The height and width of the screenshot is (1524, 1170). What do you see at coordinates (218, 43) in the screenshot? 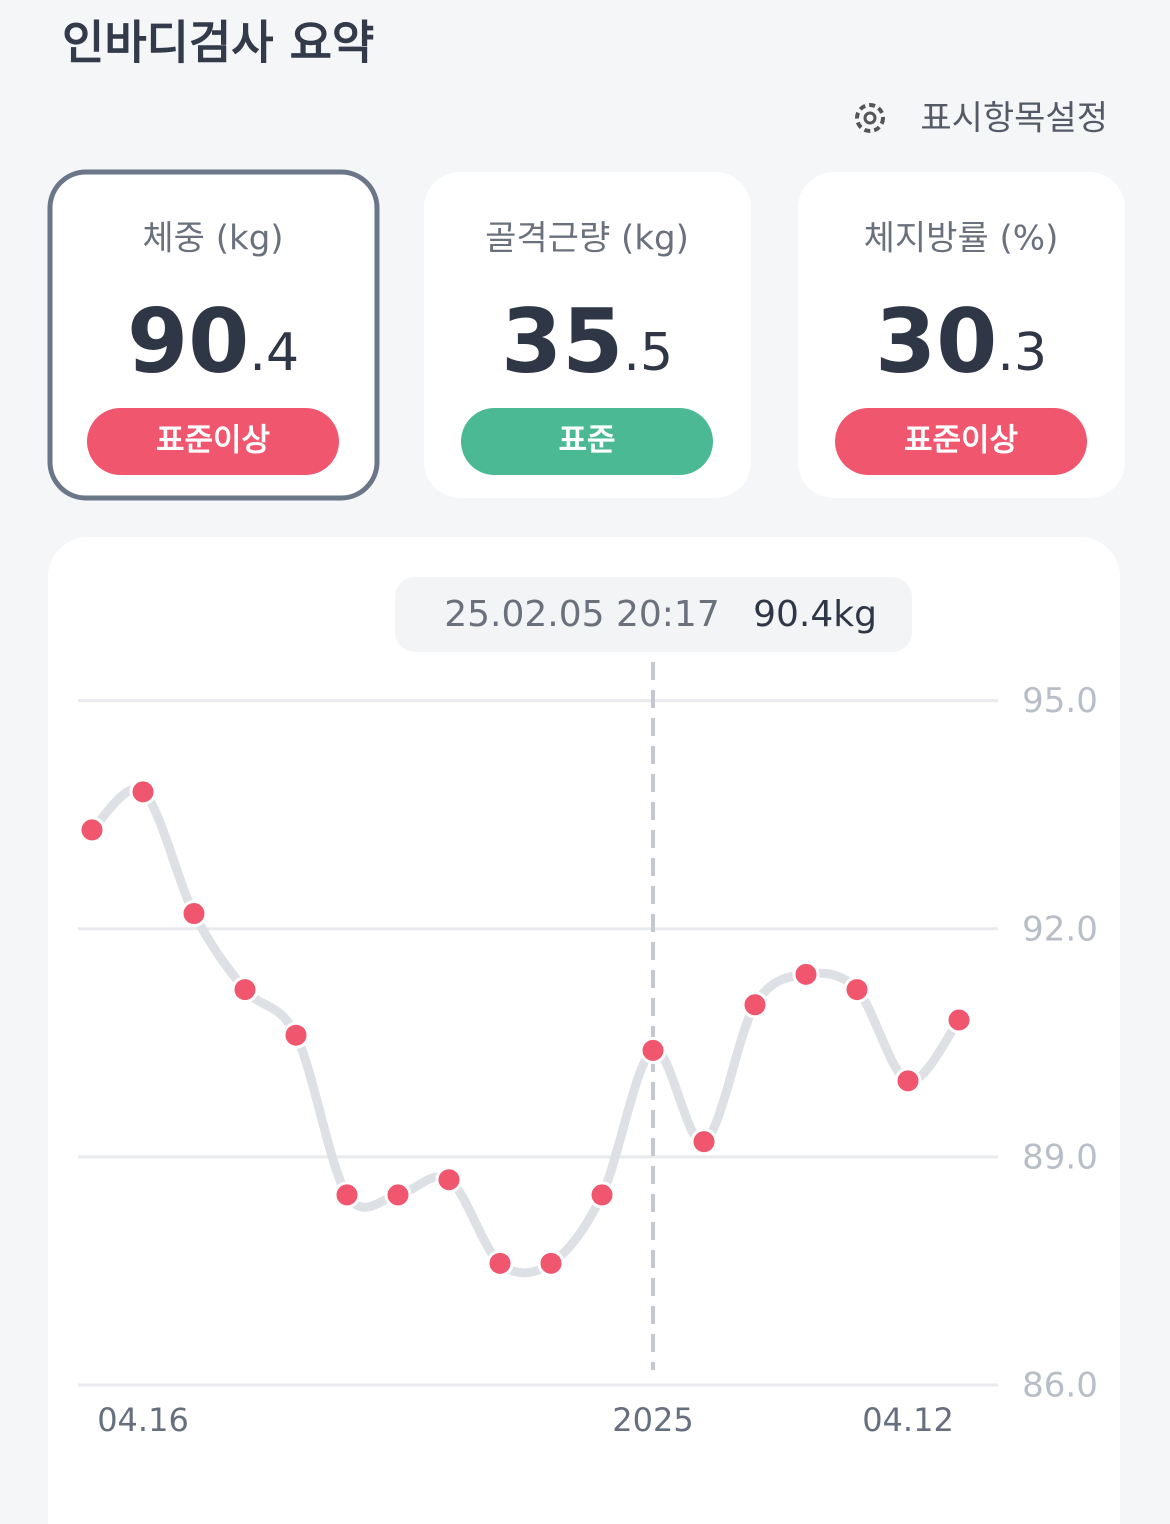
I see `page-title: 인바디검사 요약` at bounding box center [218, 43].